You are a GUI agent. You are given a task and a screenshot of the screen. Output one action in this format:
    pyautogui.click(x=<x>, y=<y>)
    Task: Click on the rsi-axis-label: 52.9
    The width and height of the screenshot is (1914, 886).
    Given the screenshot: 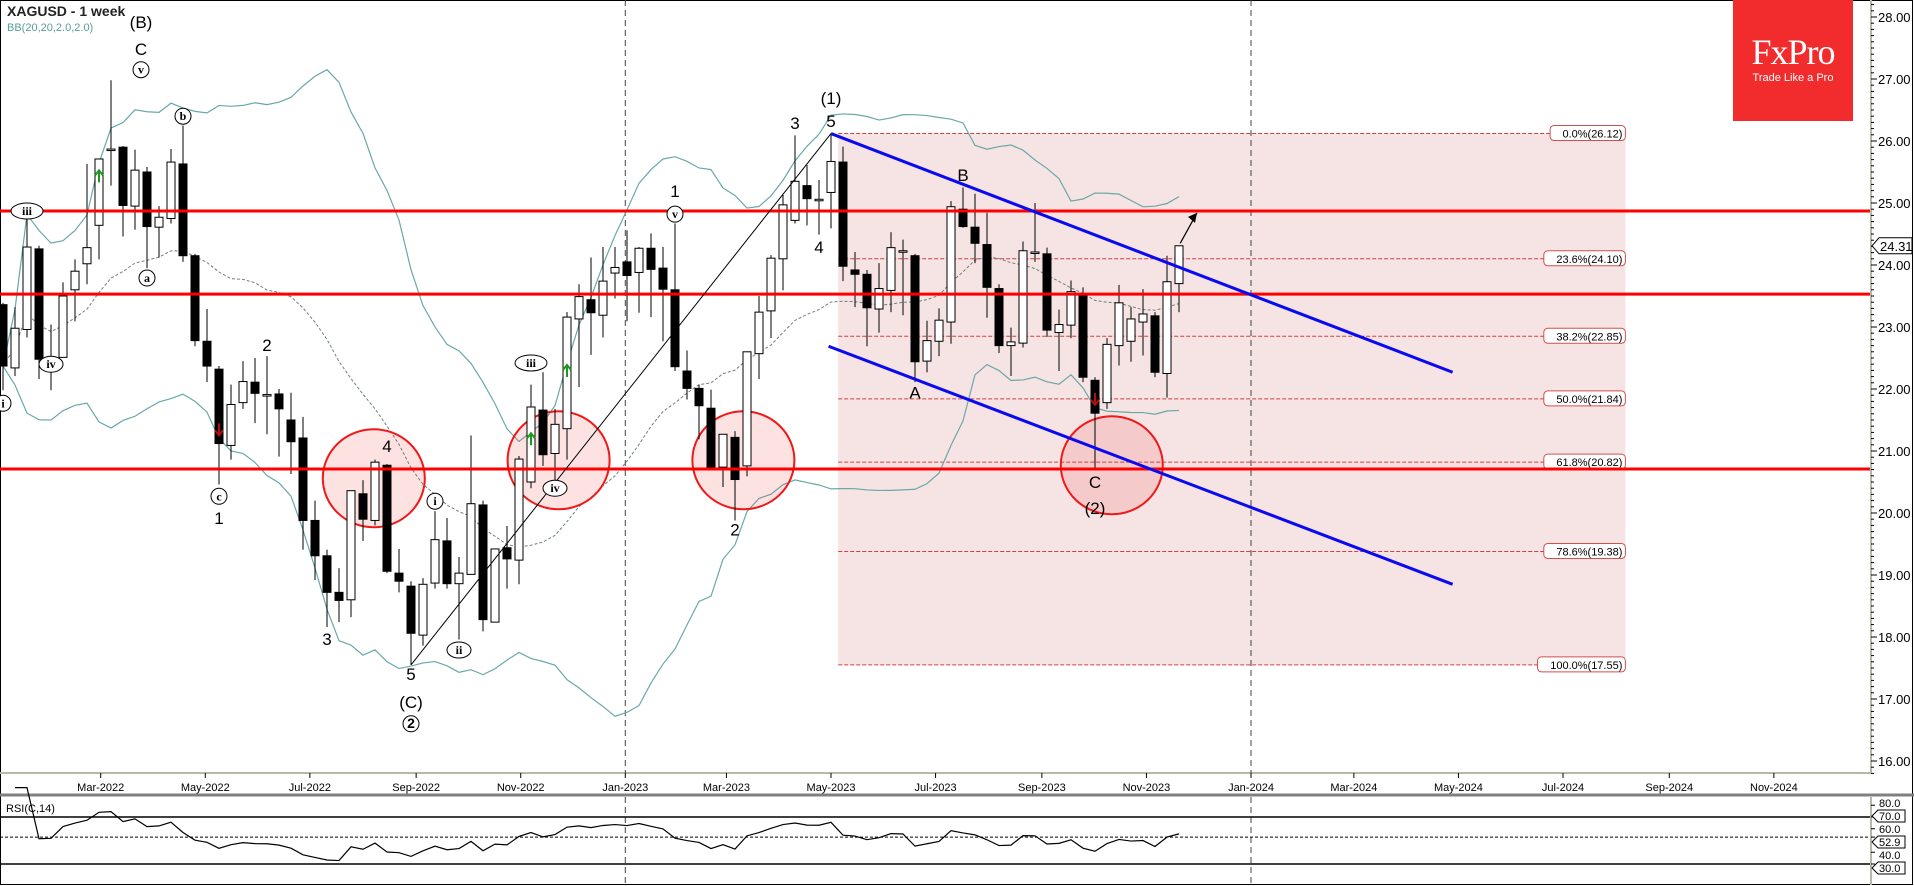 What is the action you would take?
    pyautogui.click(x=1889, y=843)
    